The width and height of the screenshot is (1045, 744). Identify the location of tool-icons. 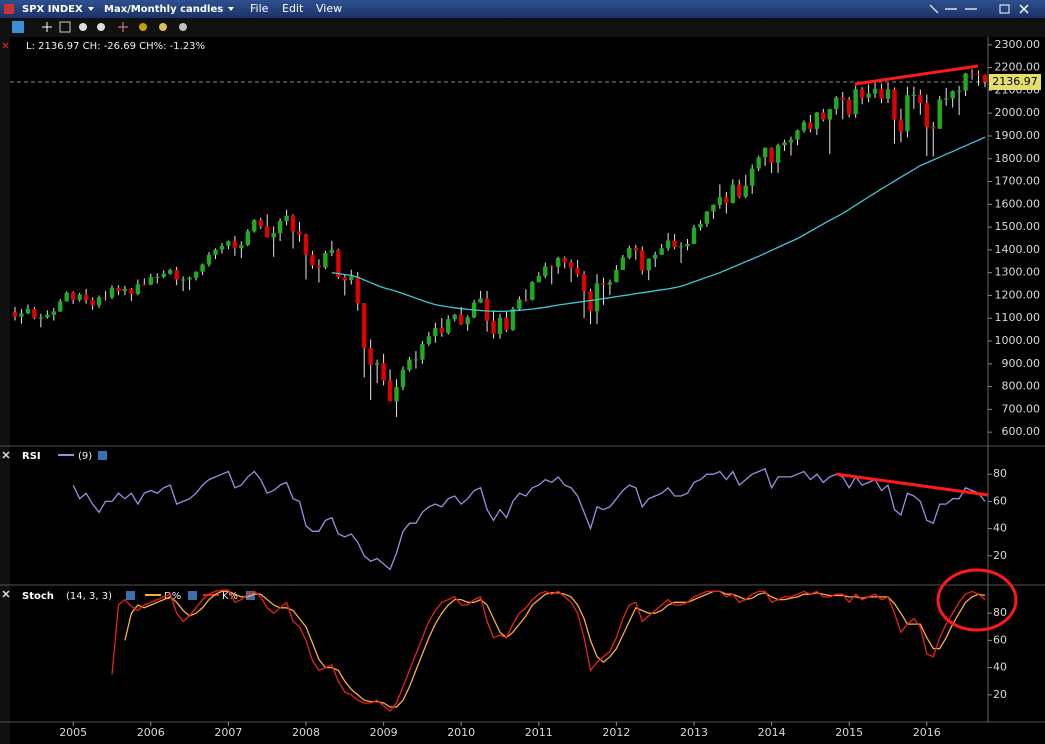
(99, 27).